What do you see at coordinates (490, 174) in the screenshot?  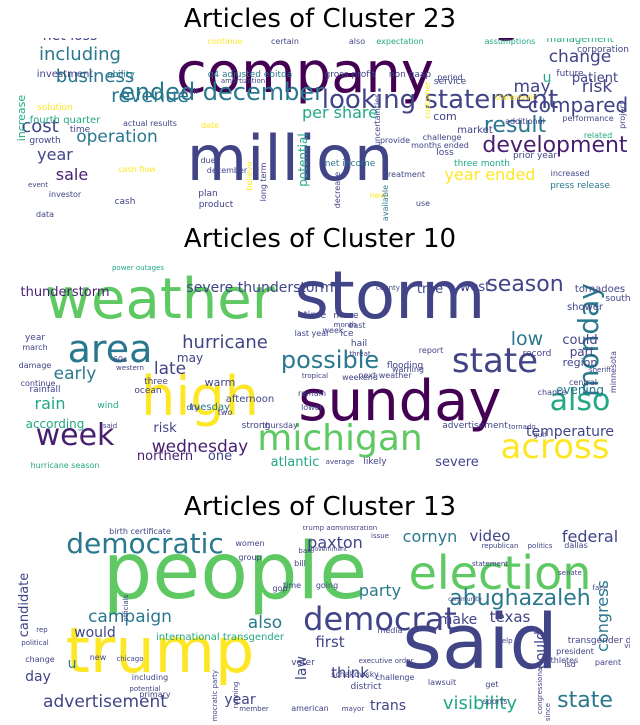 I see `word-year-ended: year ended` at bounding box center [490, 174].